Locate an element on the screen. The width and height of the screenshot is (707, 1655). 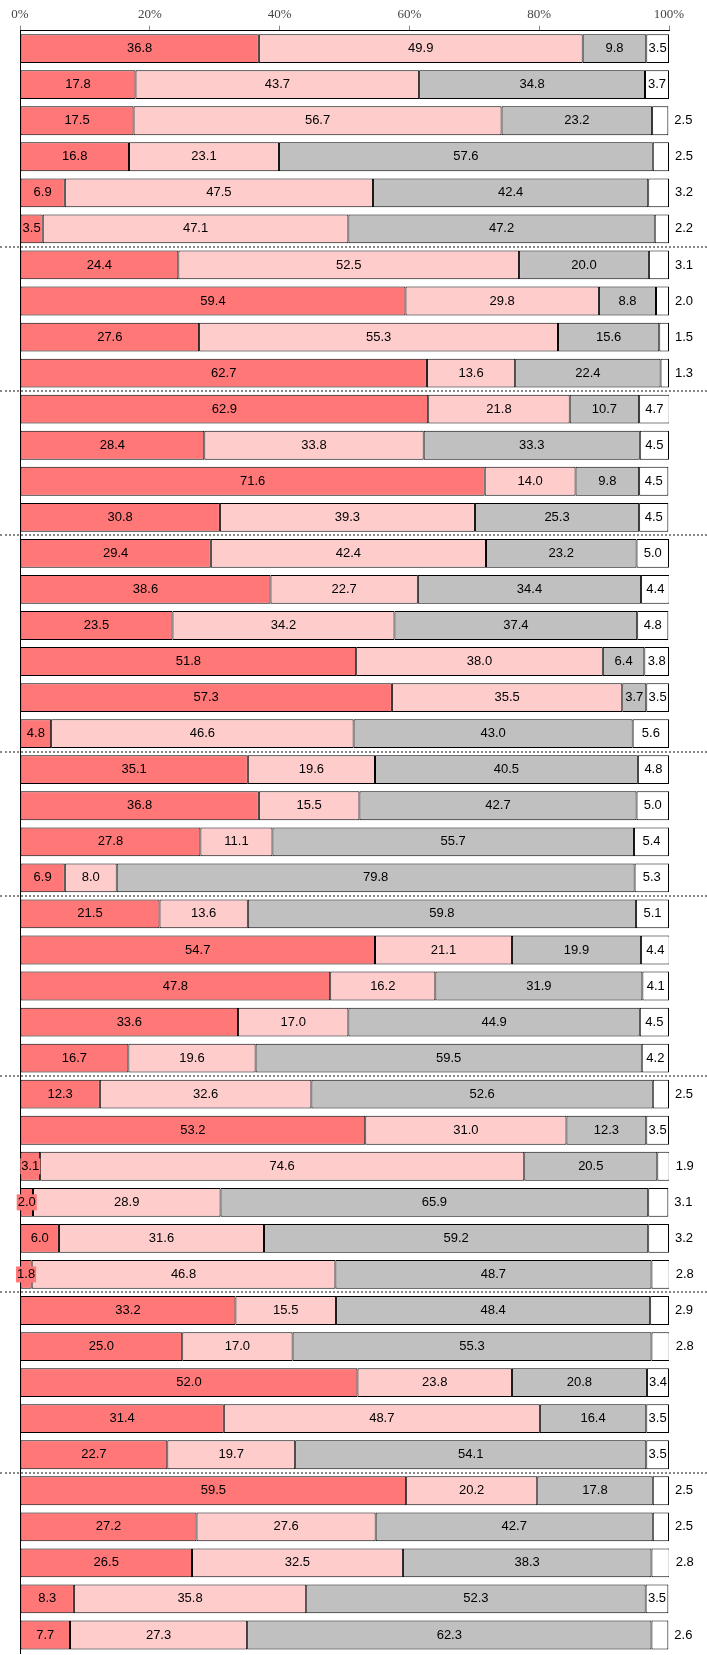
data-label: 48.4 is located at coordinates (493, 1310).